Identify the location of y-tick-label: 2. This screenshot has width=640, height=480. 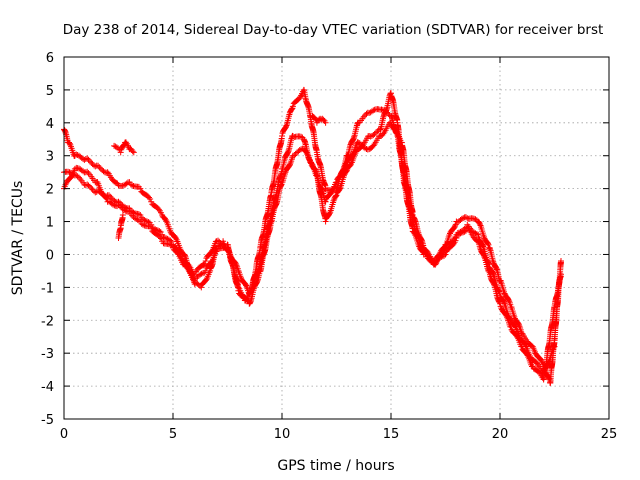
(50, 190).